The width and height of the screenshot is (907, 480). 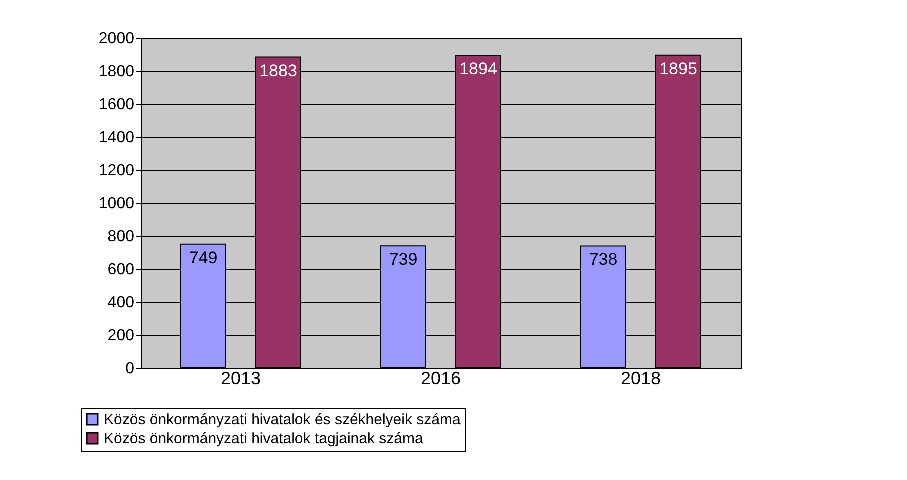 I want to click on y-tick-label: 1200, so click(x=116, y=171).